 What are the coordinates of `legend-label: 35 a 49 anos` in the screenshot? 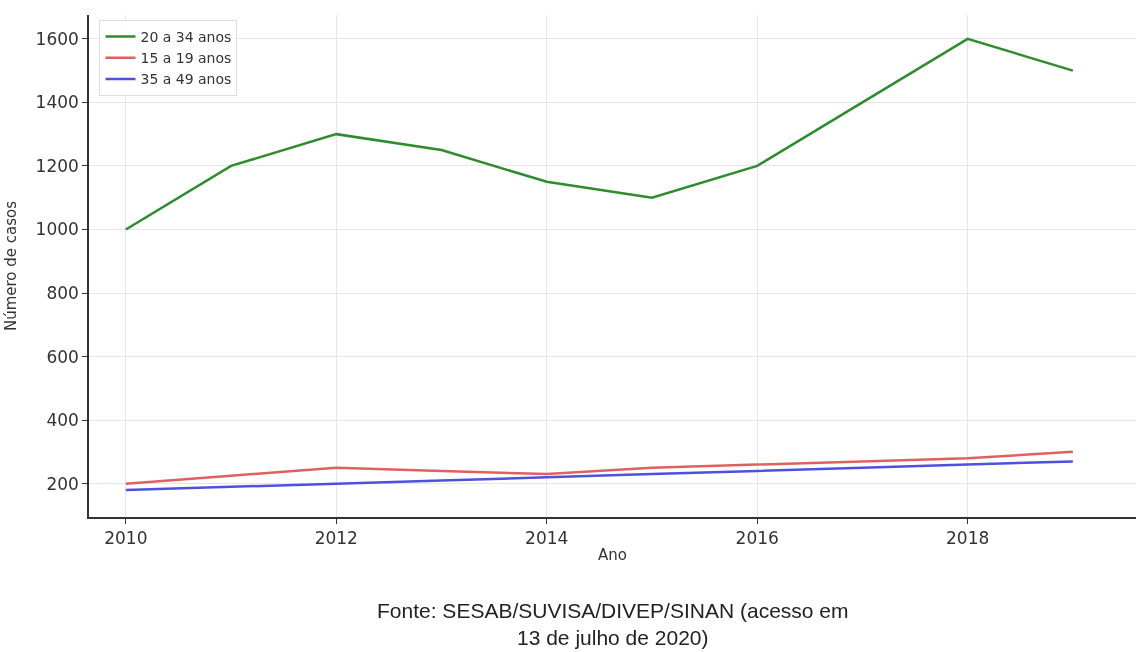 It's located at (186, 79).